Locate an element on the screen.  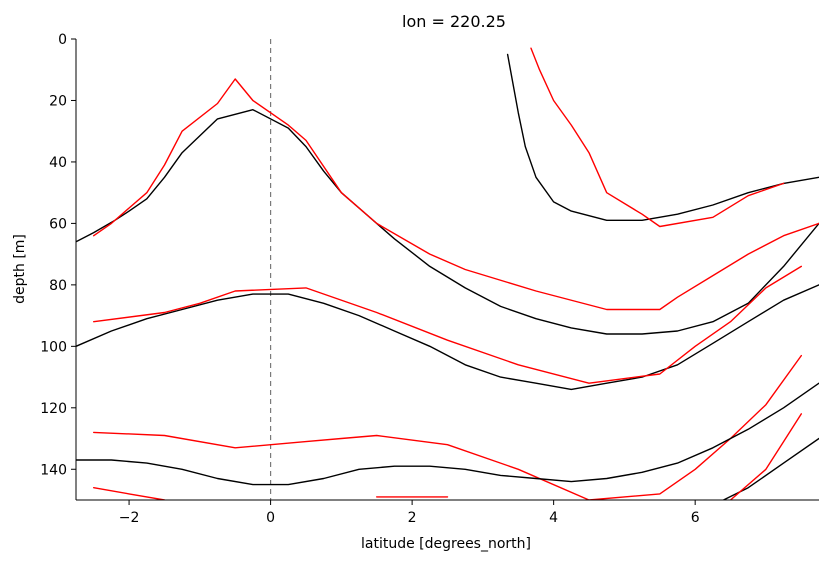
y-tick-label: 20 is located at coordinates (58, 101).